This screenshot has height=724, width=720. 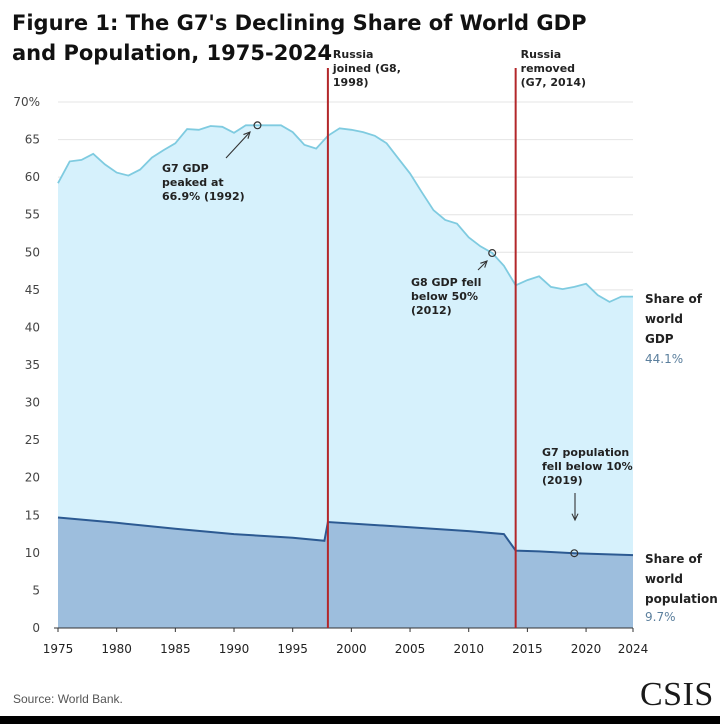 I want to click on gdp-series-label: GDP, so click(x=659, y=339).